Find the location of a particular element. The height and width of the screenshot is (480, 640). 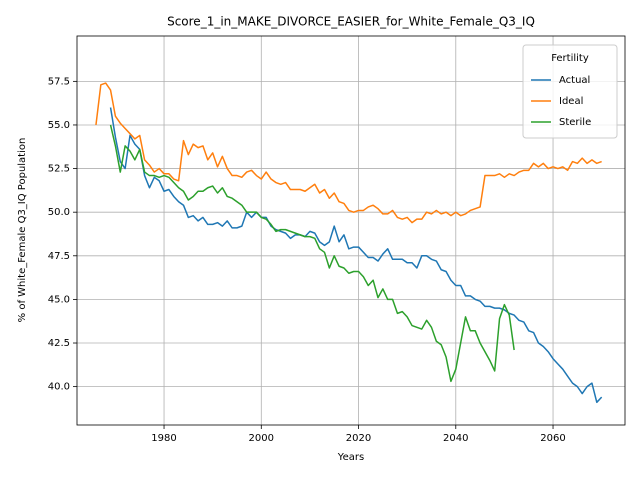

legend-label: Sterile is located at coordinates (575, 122).